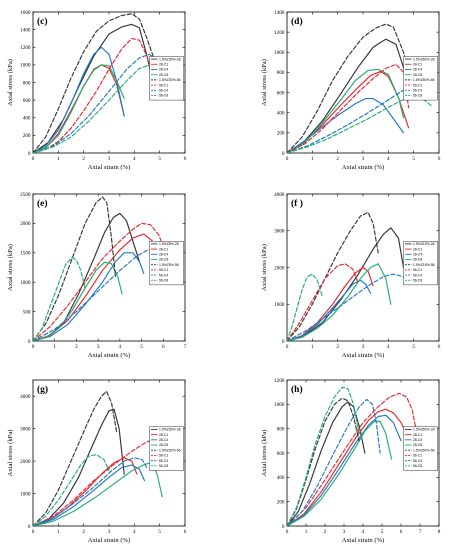 Image resolution: width=474 pixels, height=550 pixels. I want to click on y-tick-label: 1200, so click(279, 381).